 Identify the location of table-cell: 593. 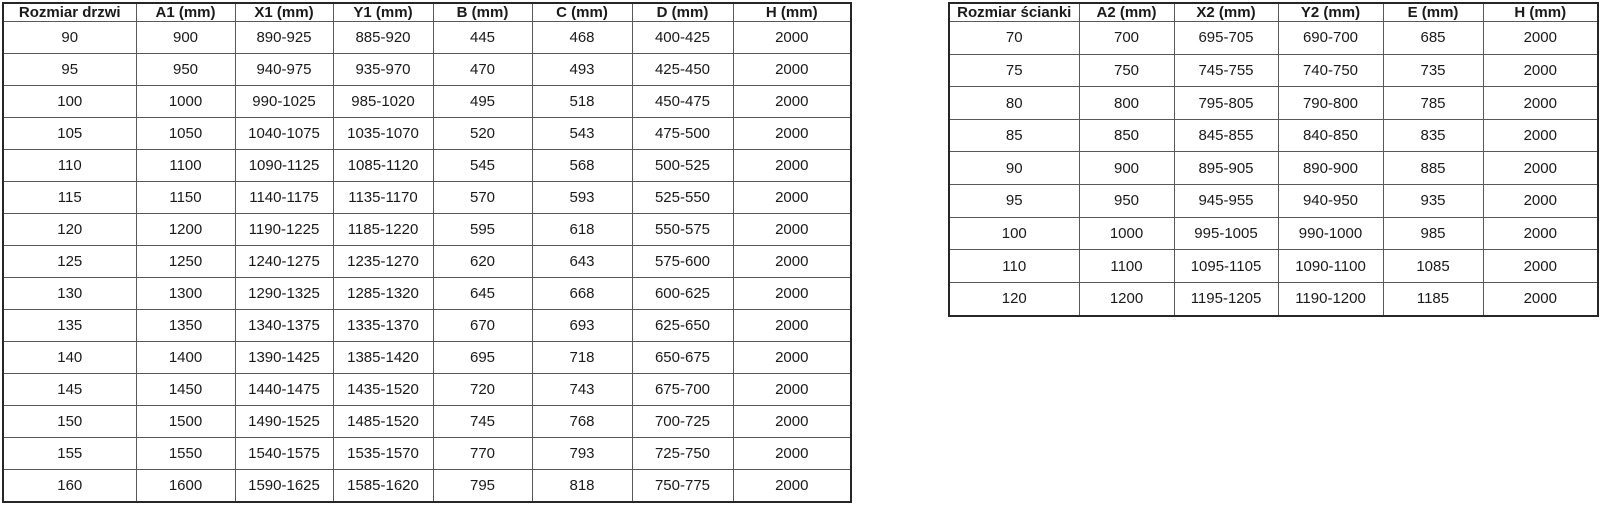
(582, 197).